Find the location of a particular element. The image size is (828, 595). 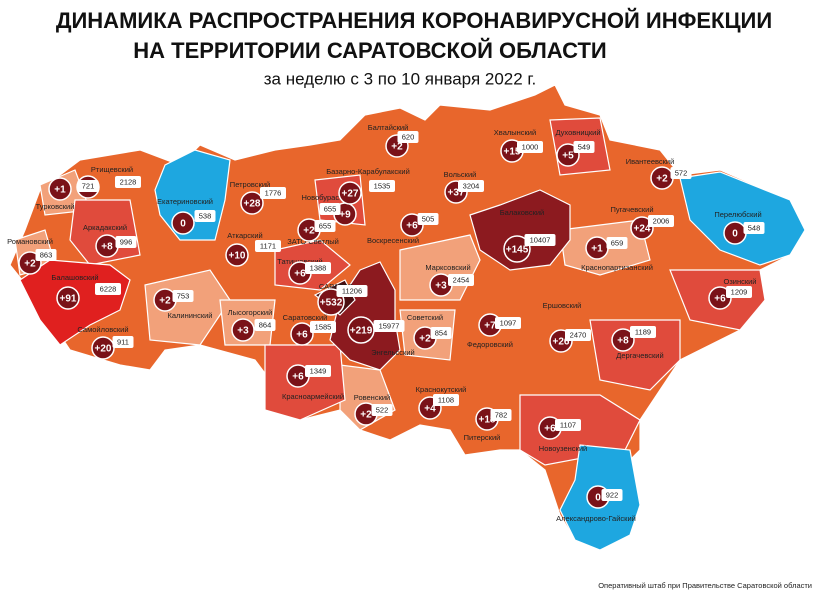

region-name: Самойловский is located at coordinates (102, 329).